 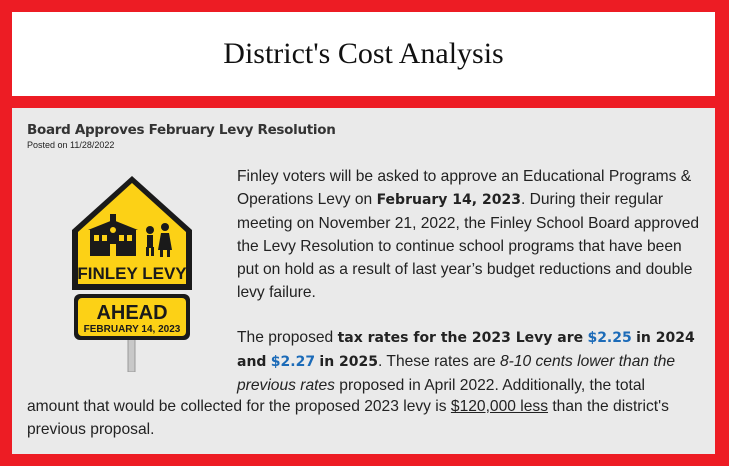 I want to click on children-icon, so click(x=159, y=240).